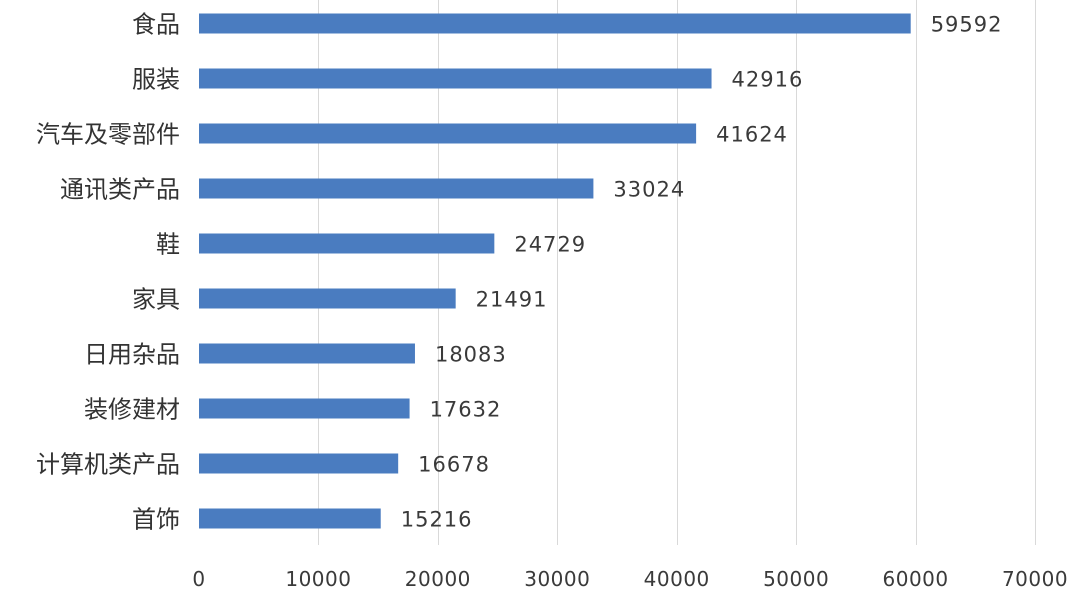  I want to click on x-tick-label: 10000, so click(318, 579).